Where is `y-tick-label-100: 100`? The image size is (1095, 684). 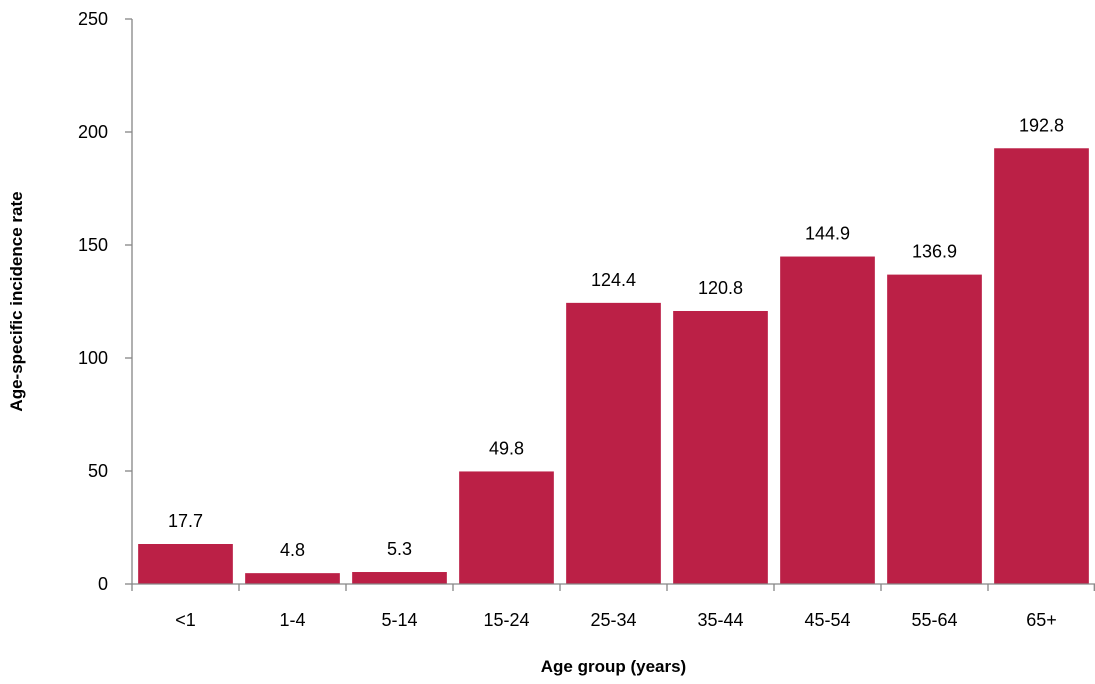 y-tick-label-100: 100 is located at coordinates (93, 358).